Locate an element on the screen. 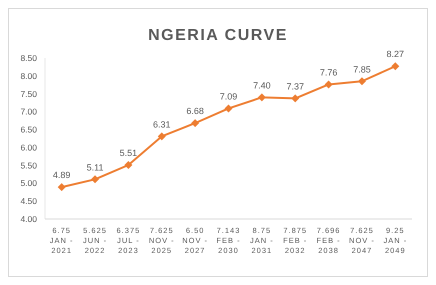  y-tick-label: 8.00 is located at coordinates (29, 75).